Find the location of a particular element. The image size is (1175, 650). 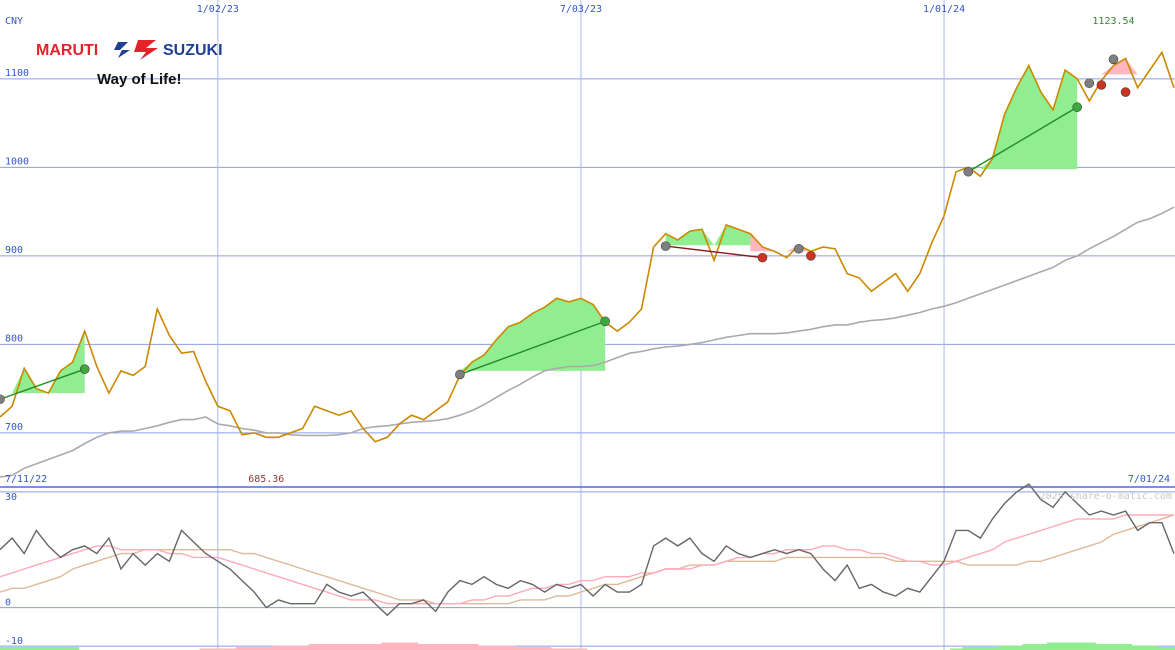

y-tick-800: 800 is located at coordinates (14, 338).